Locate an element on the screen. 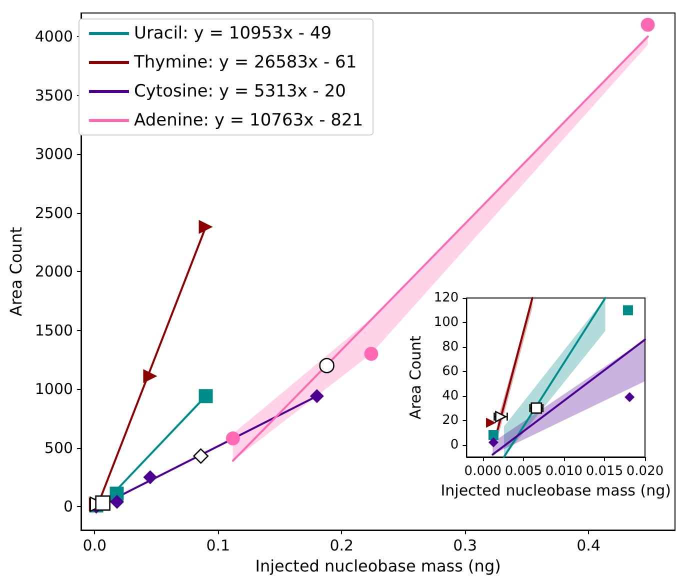 The image size is (676, 579). y-tick-label: 4000 is located at coordinates (54, 37).